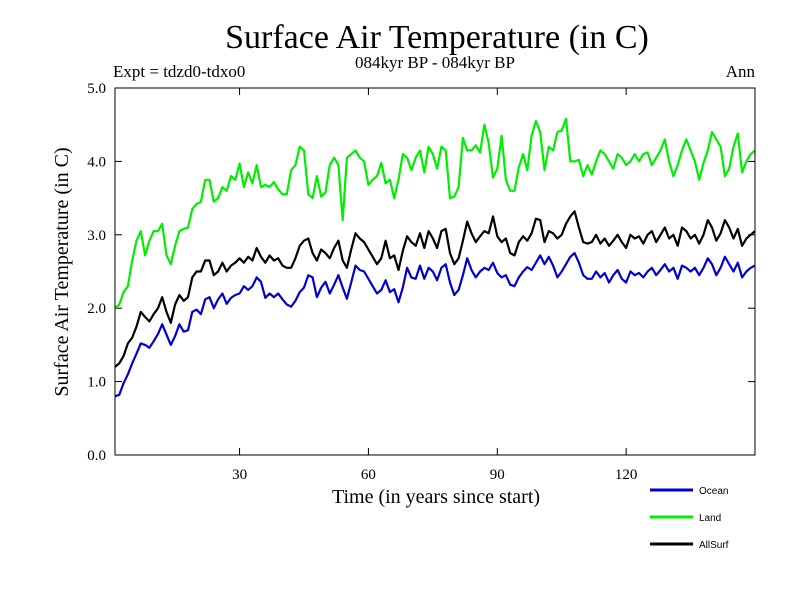 This screenshot has height=600, width=800. What do you see at coordinates (62, 271) in the screenshot?
I see `y-axis-label: Surface Air Temperature (in C)` at bounding box center [62, 271].